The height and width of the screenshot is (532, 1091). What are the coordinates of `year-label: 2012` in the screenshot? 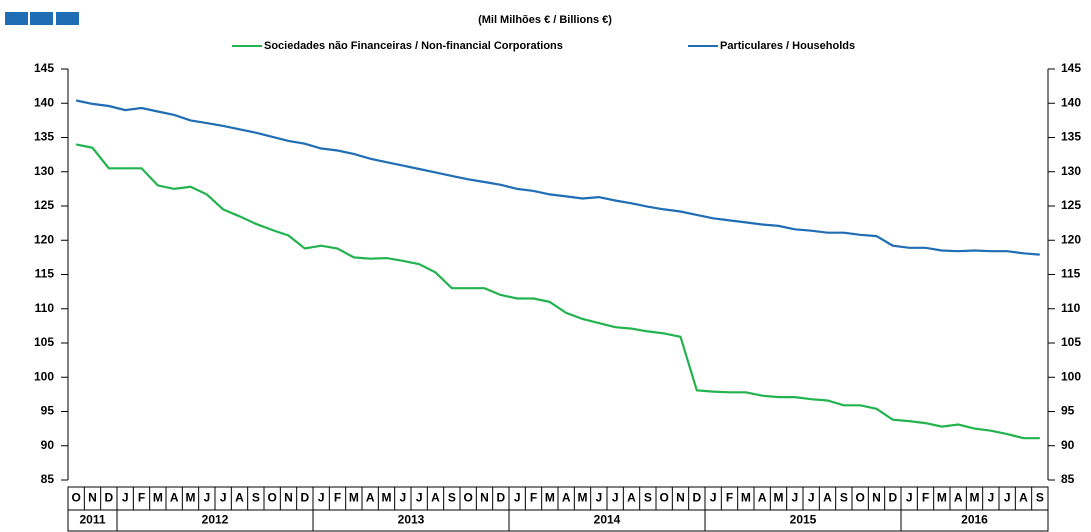 It's located at (215, 520).